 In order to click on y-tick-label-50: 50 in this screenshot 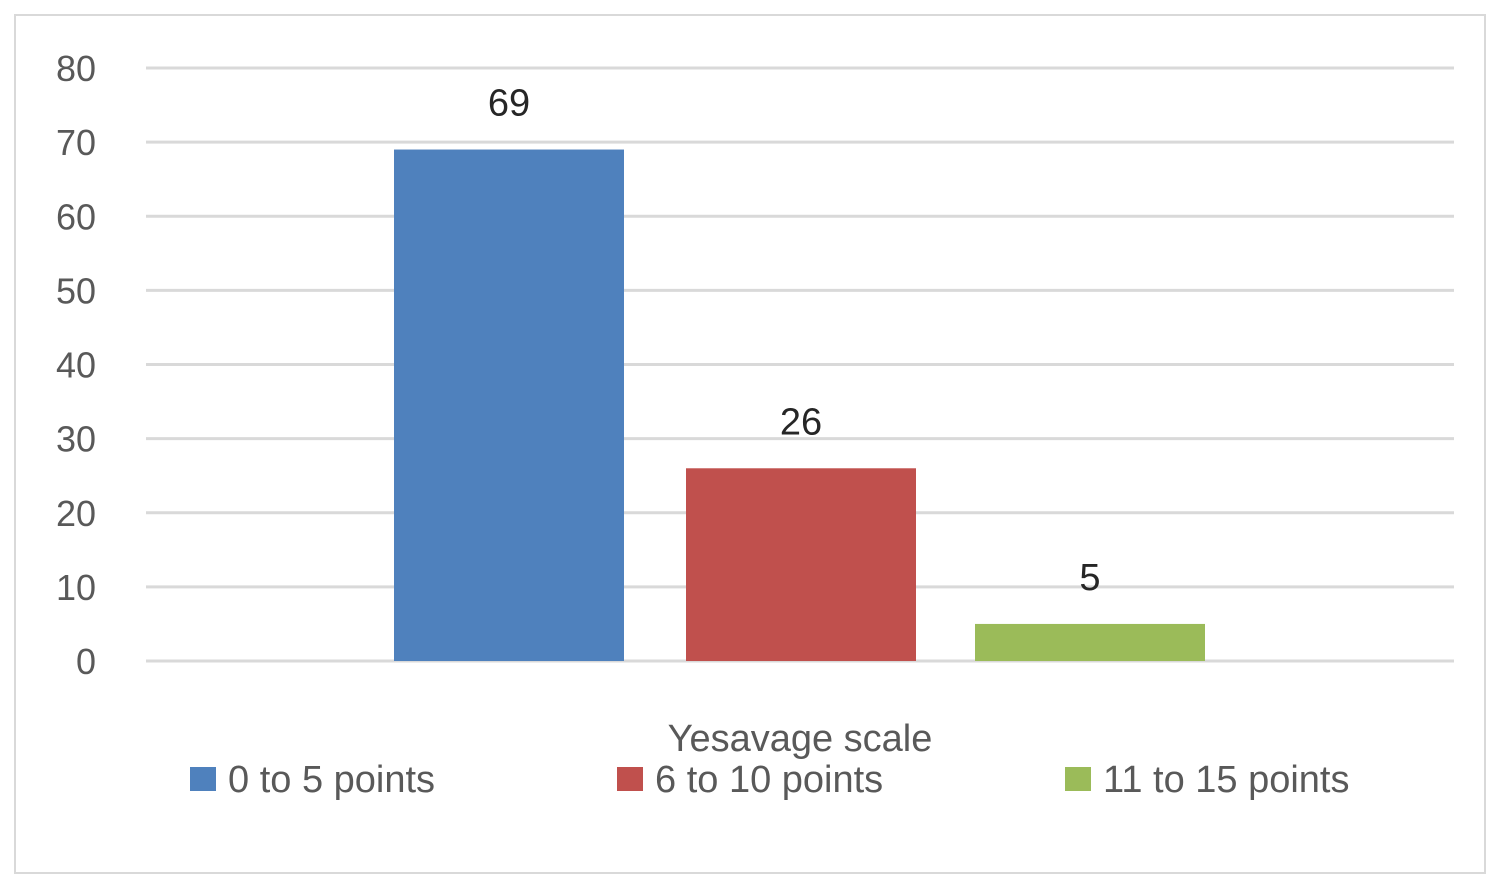, I will do `click(76, 290)`.